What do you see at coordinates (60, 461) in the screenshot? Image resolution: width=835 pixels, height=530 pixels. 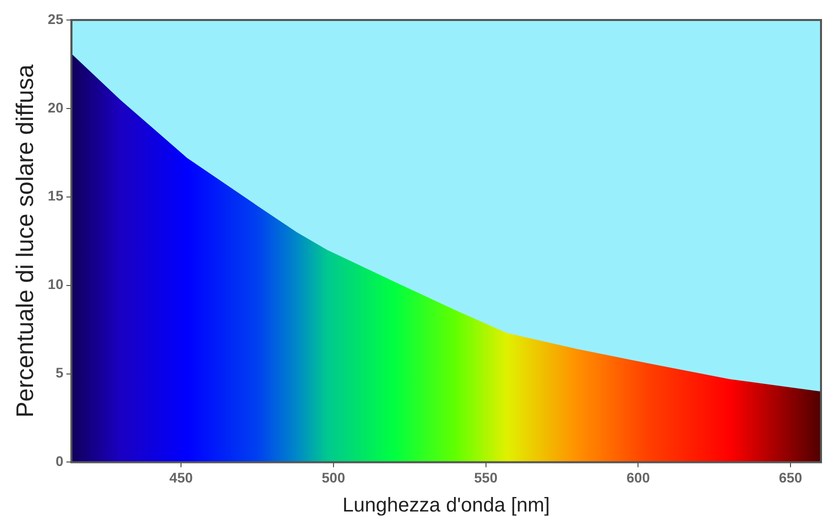 I see `y-tick-label: 0` at bounding box center [60, 461].